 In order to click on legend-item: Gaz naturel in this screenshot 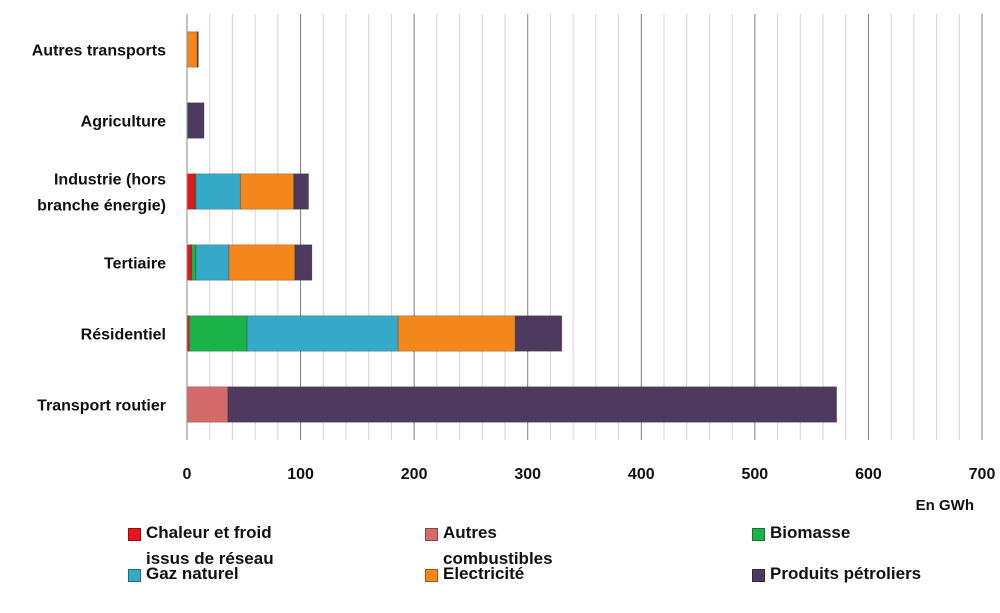, I will do `click(183, 574)`.